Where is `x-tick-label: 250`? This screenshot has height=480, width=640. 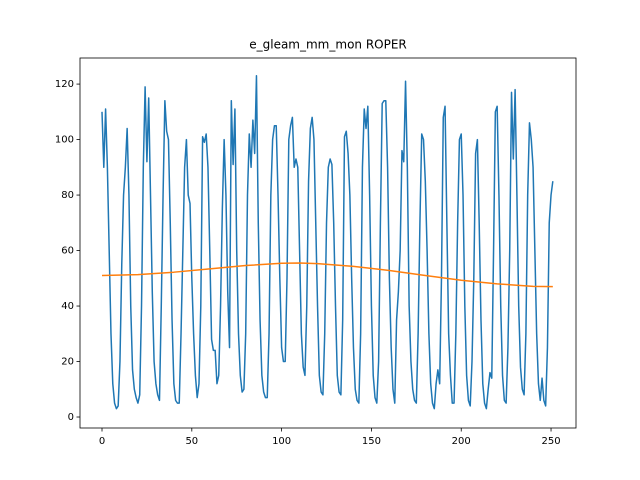
x-tick-label: 250 is located at coordinates (550, 441).